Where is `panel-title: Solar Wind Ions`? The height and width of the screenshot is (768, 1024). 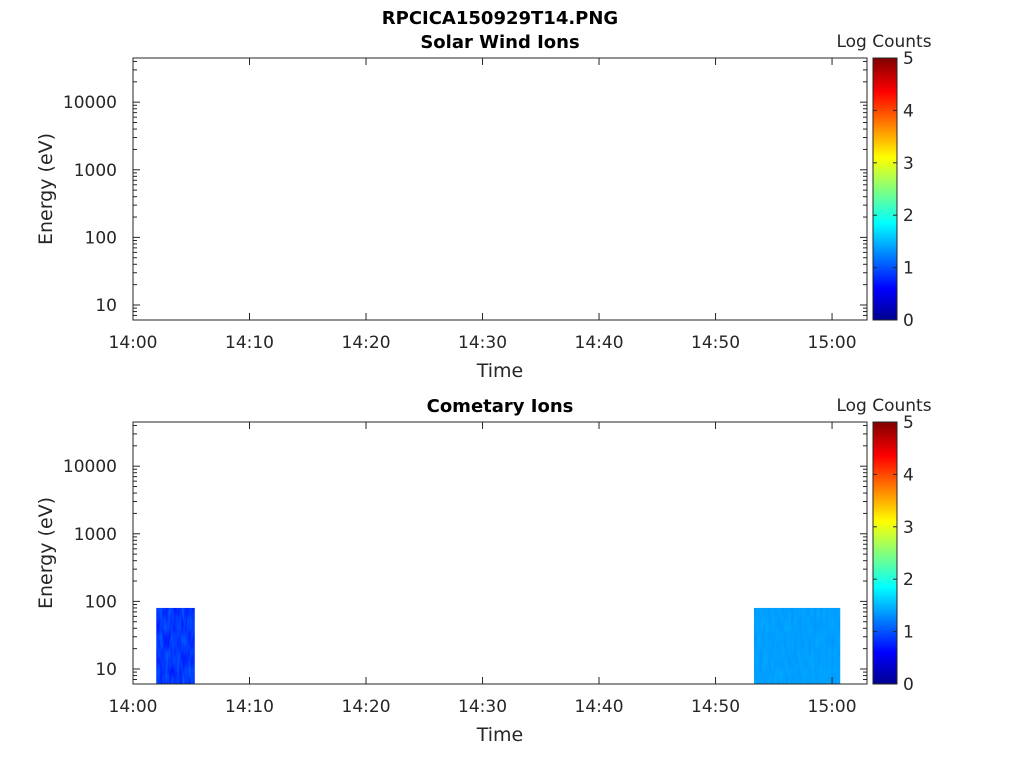 panel-title: Solar Wind Ions is located at coordinates (499, 42).